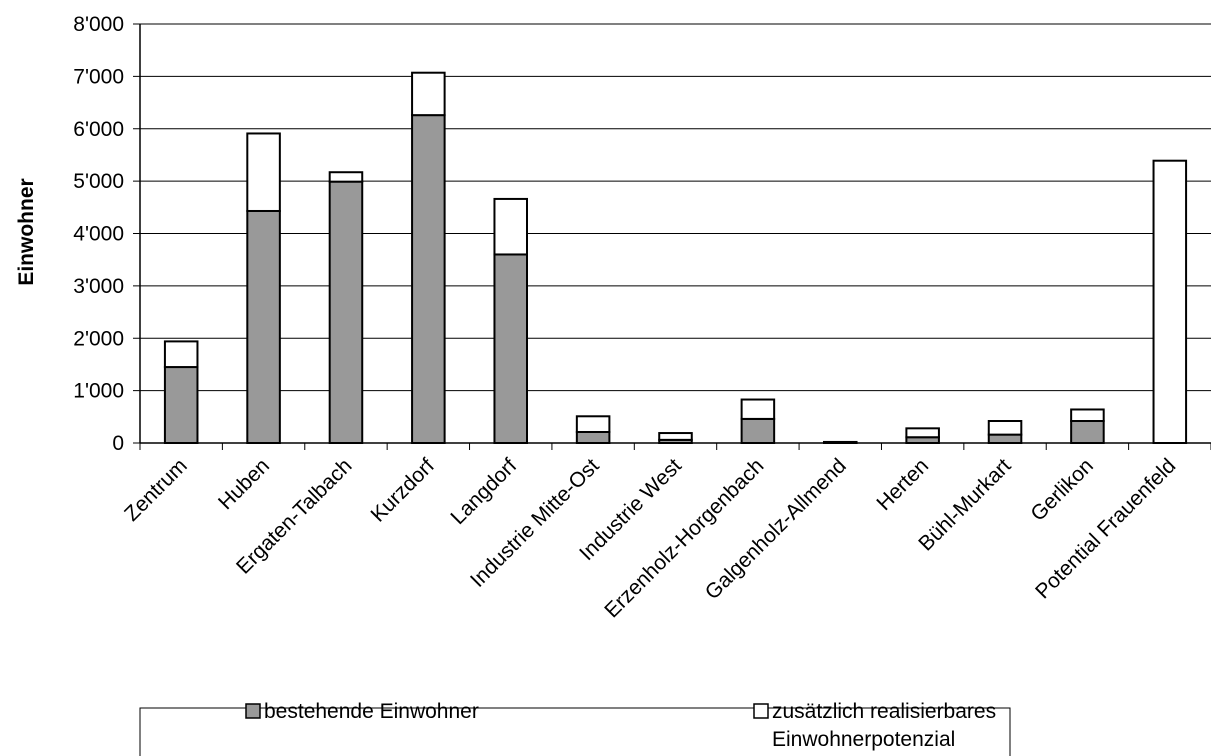  Describe the element at coordinates (761, 711) in the screenshot. I see `legend-swatch-potential` at that location.